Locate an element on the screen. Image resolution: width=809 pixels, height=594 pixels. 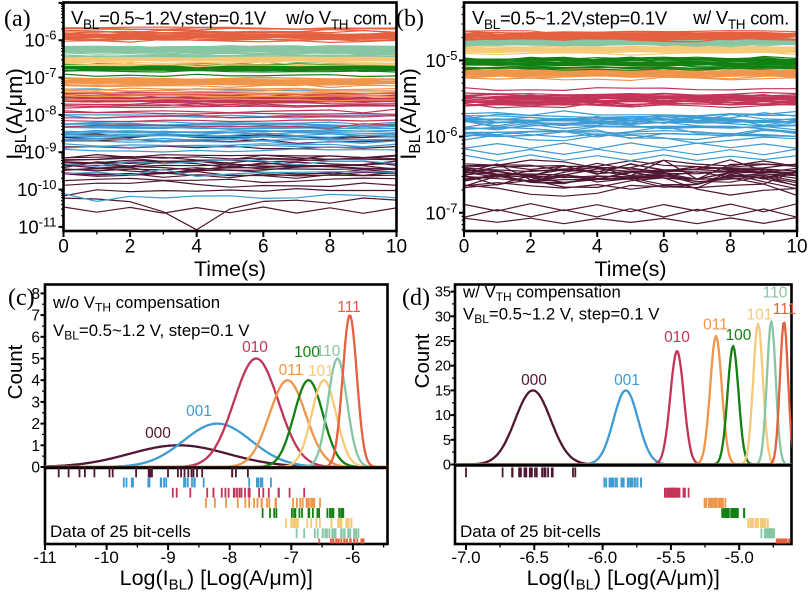
svg-text: -7.0 is located at coordinates (465, 557).